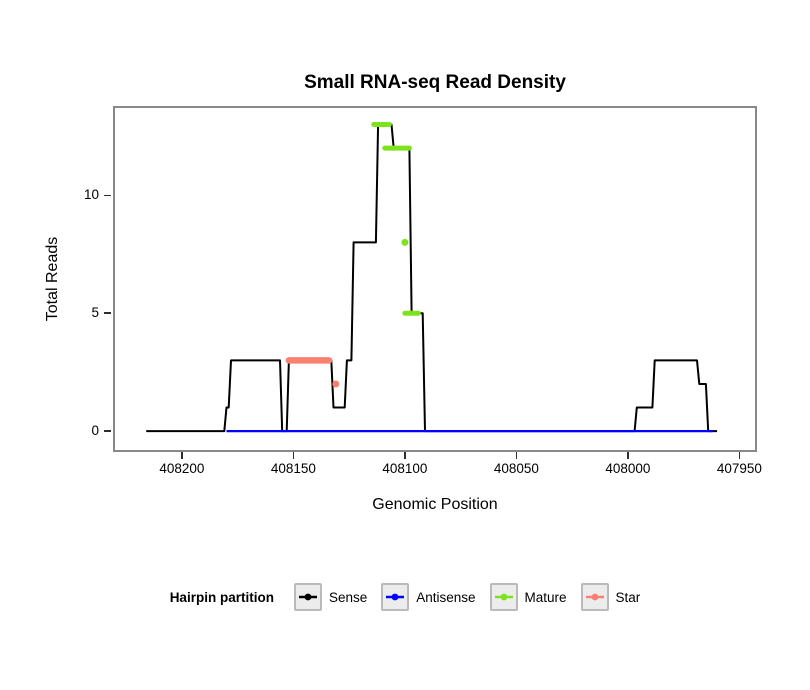  Describe the element at coordinates (435, 82) in the screenshot. I see `chart-title: Small RNA-seq Read Density` at that location.